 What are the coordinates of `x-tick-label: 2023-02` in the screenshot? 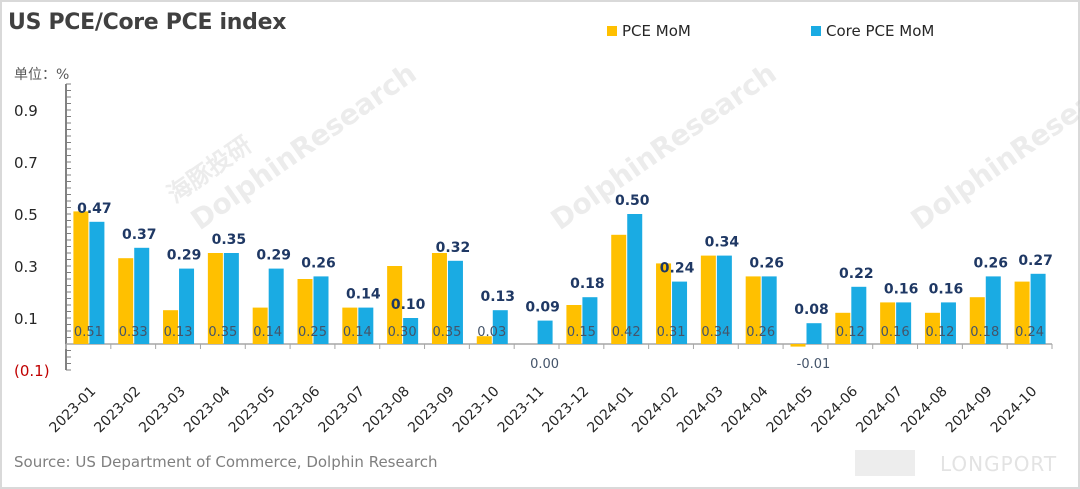 It's located at (117, 410).